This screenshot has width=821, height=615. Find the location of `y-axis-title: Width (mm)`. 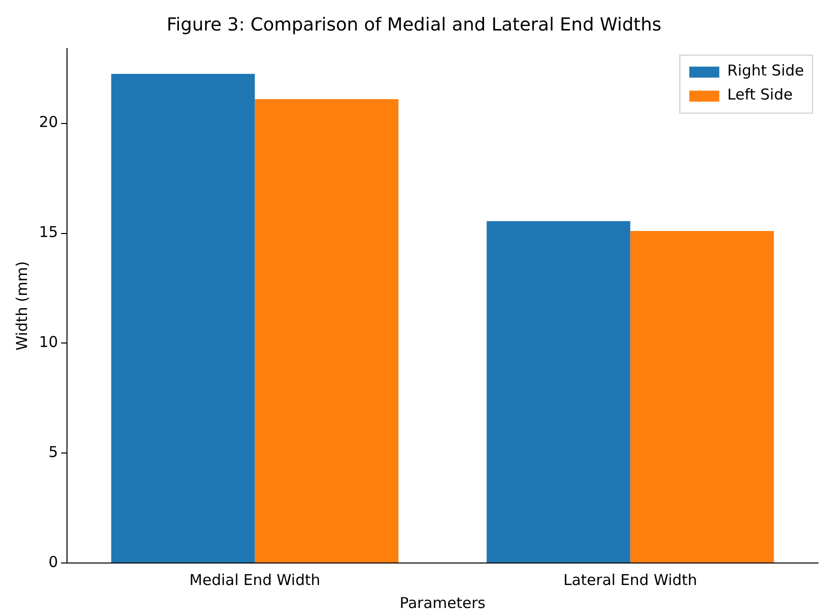

y-axis-title: Width (mm) is located at coordinates (21, 305).